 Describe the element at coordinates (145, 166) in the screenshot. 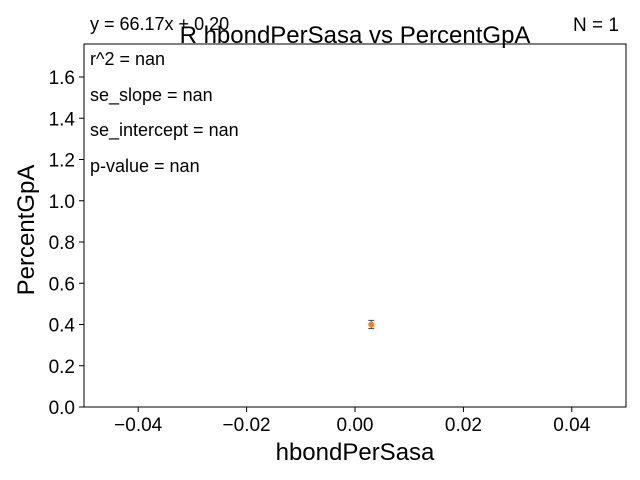

I see `stat-p-value: p-value = nan` at that location.